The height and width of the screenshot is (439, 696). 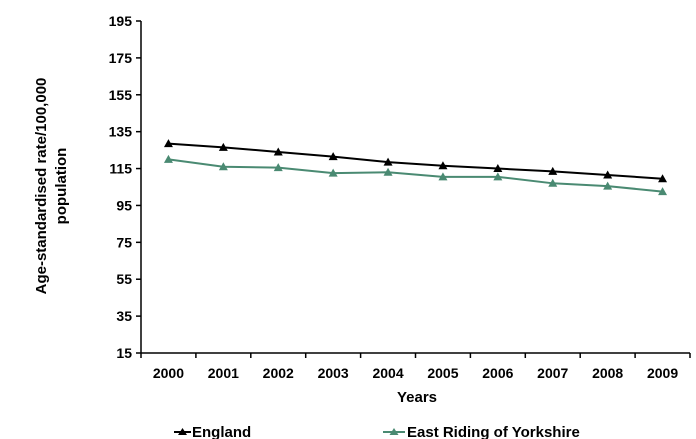 I want to click on legend-item-england: England, so click(x=212, y=431).